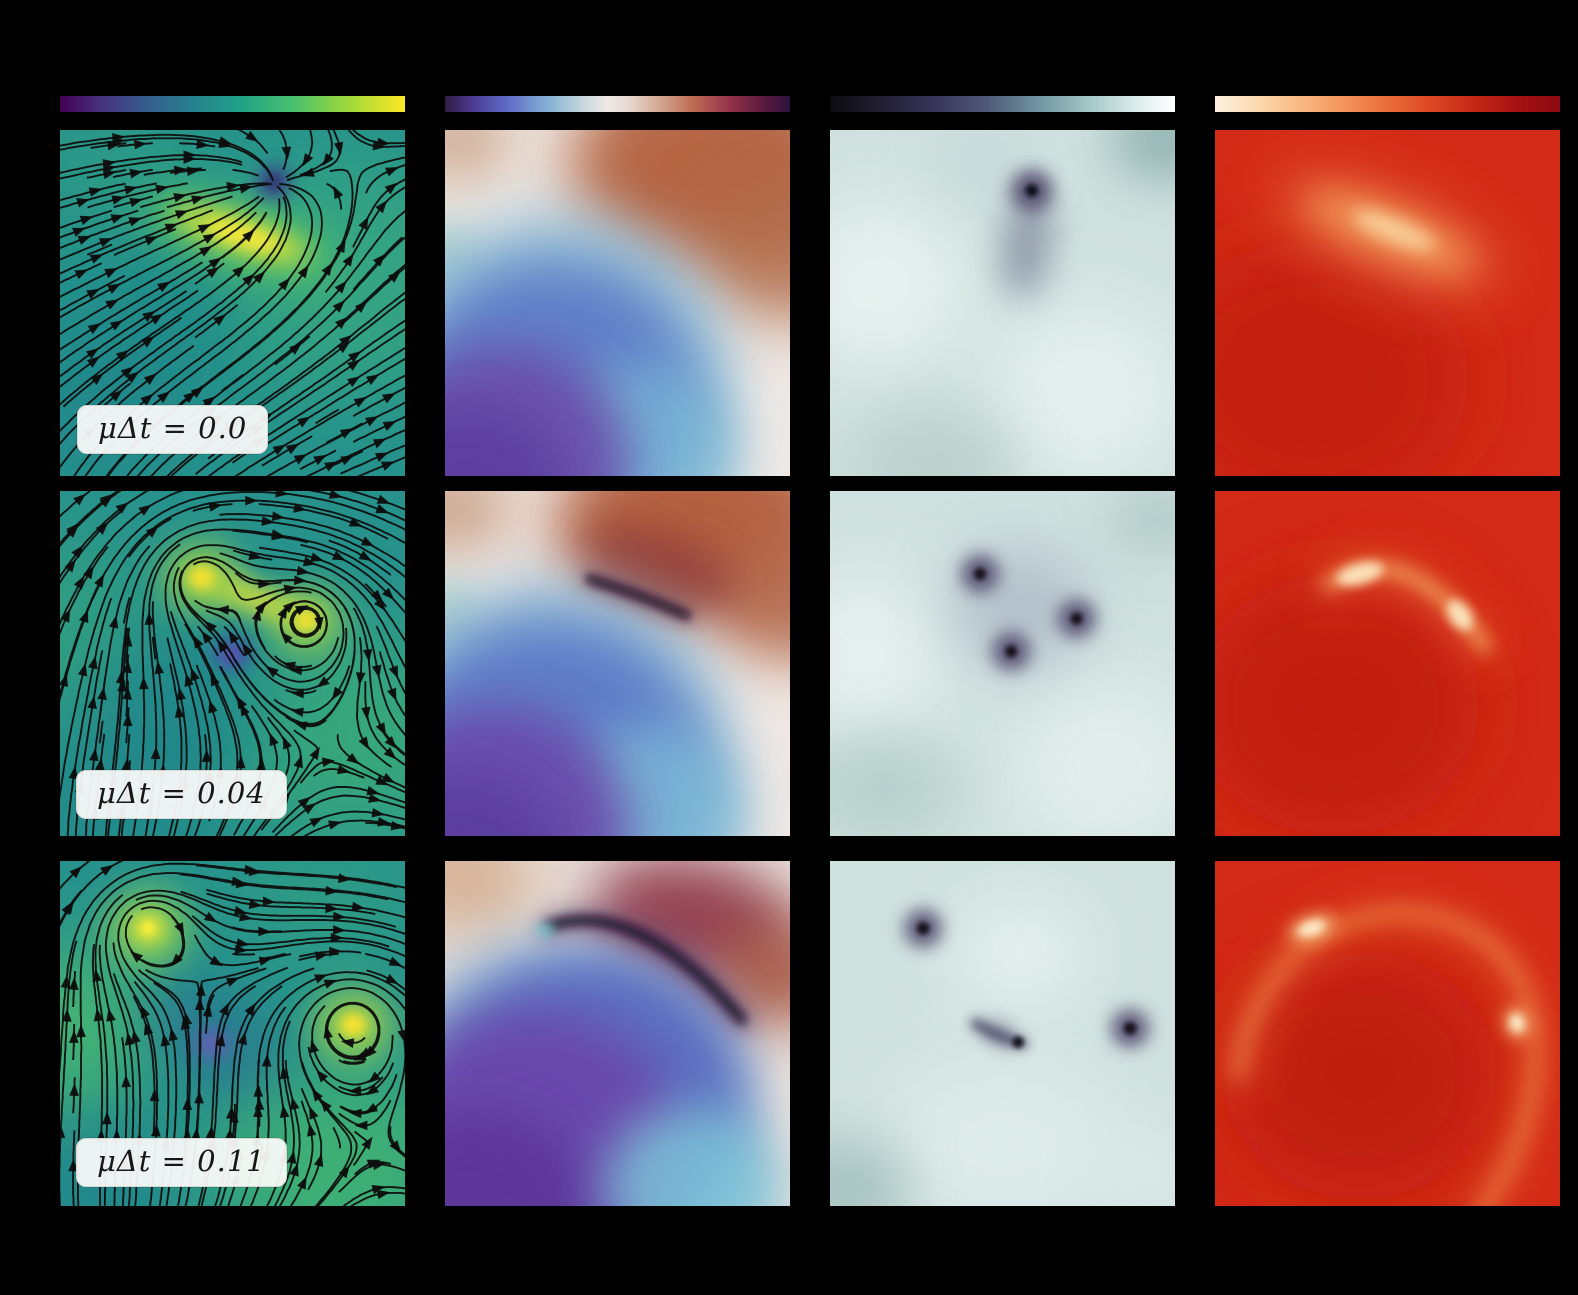  What do you see at coordinates (617, 663) in the screenshot?
I see `panel-r2c2-phase` at bounding box center [617, 663].